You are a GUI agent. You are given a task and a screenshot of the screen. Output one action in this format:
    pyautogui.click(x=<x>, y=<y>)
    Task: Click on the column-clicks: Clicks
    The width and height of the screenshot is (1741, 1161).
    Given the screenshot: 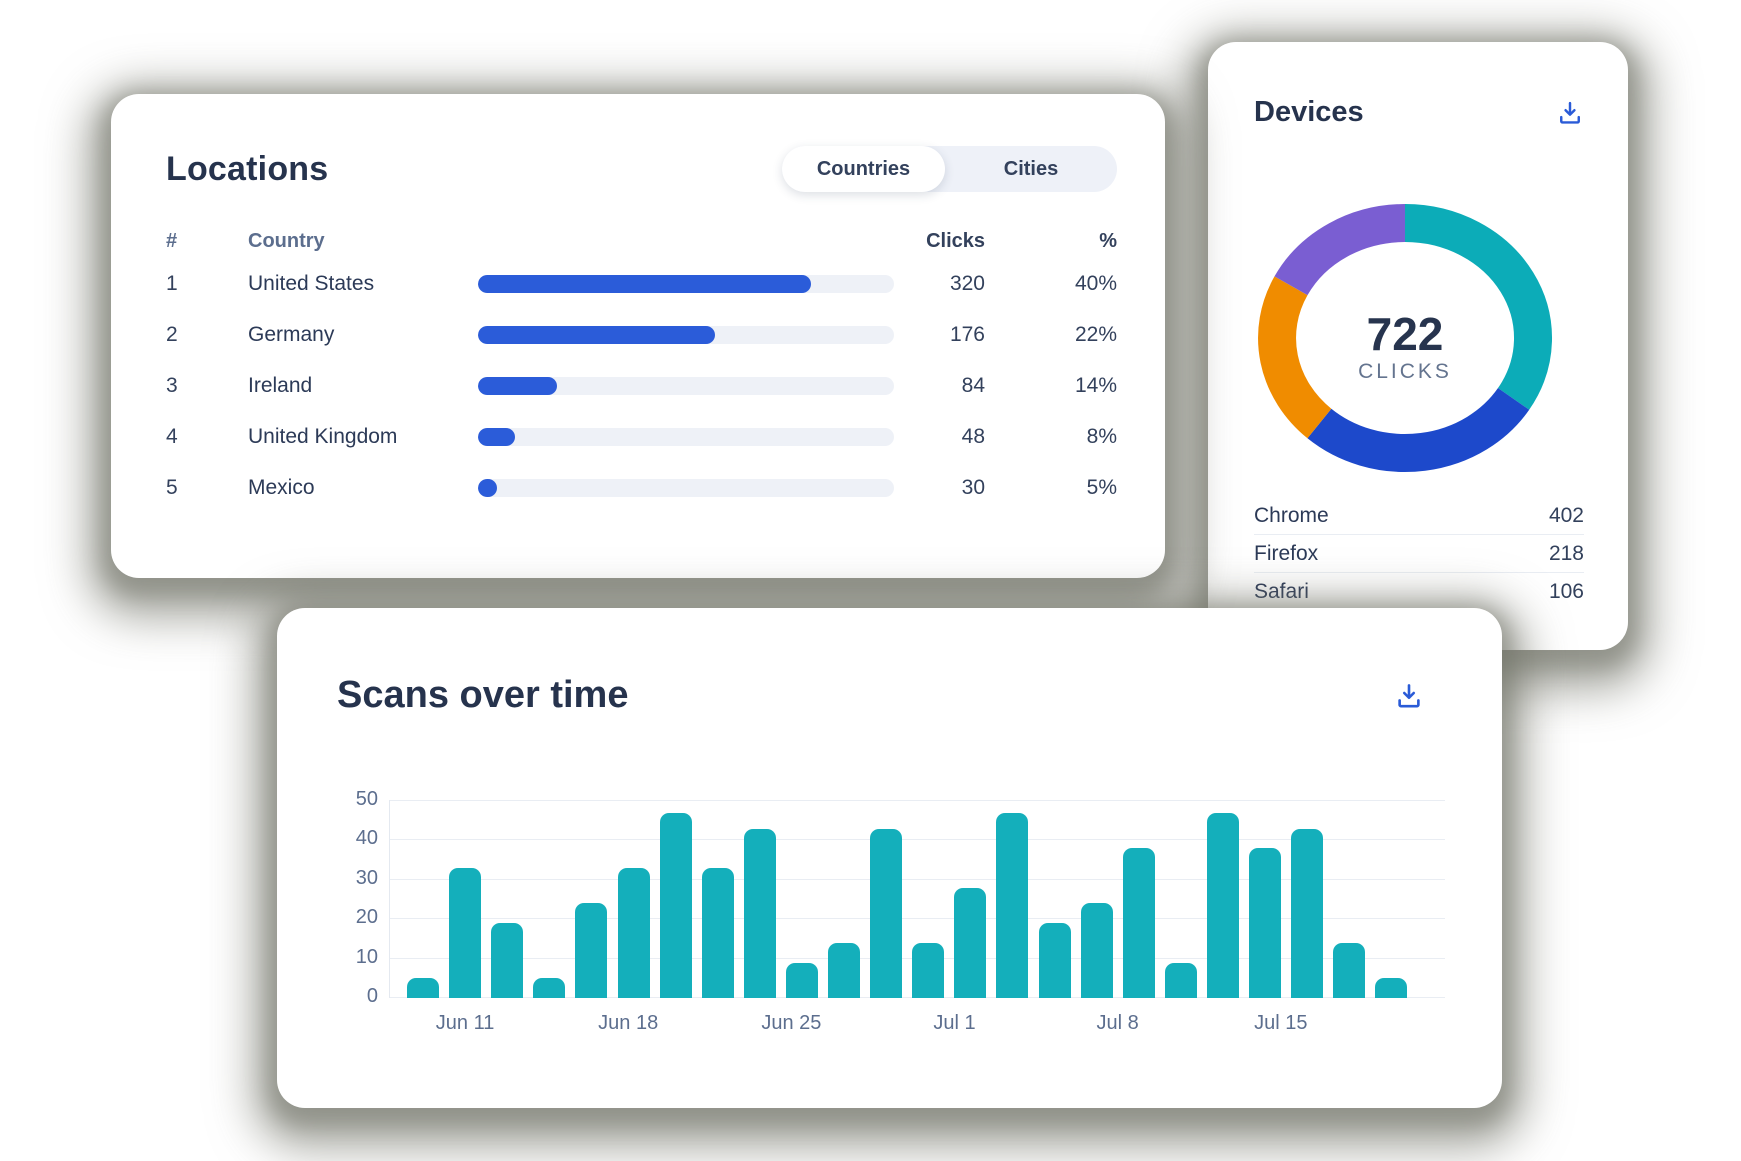 What is the action you would take?
    pyautogui.click(x=955, y=240)
    